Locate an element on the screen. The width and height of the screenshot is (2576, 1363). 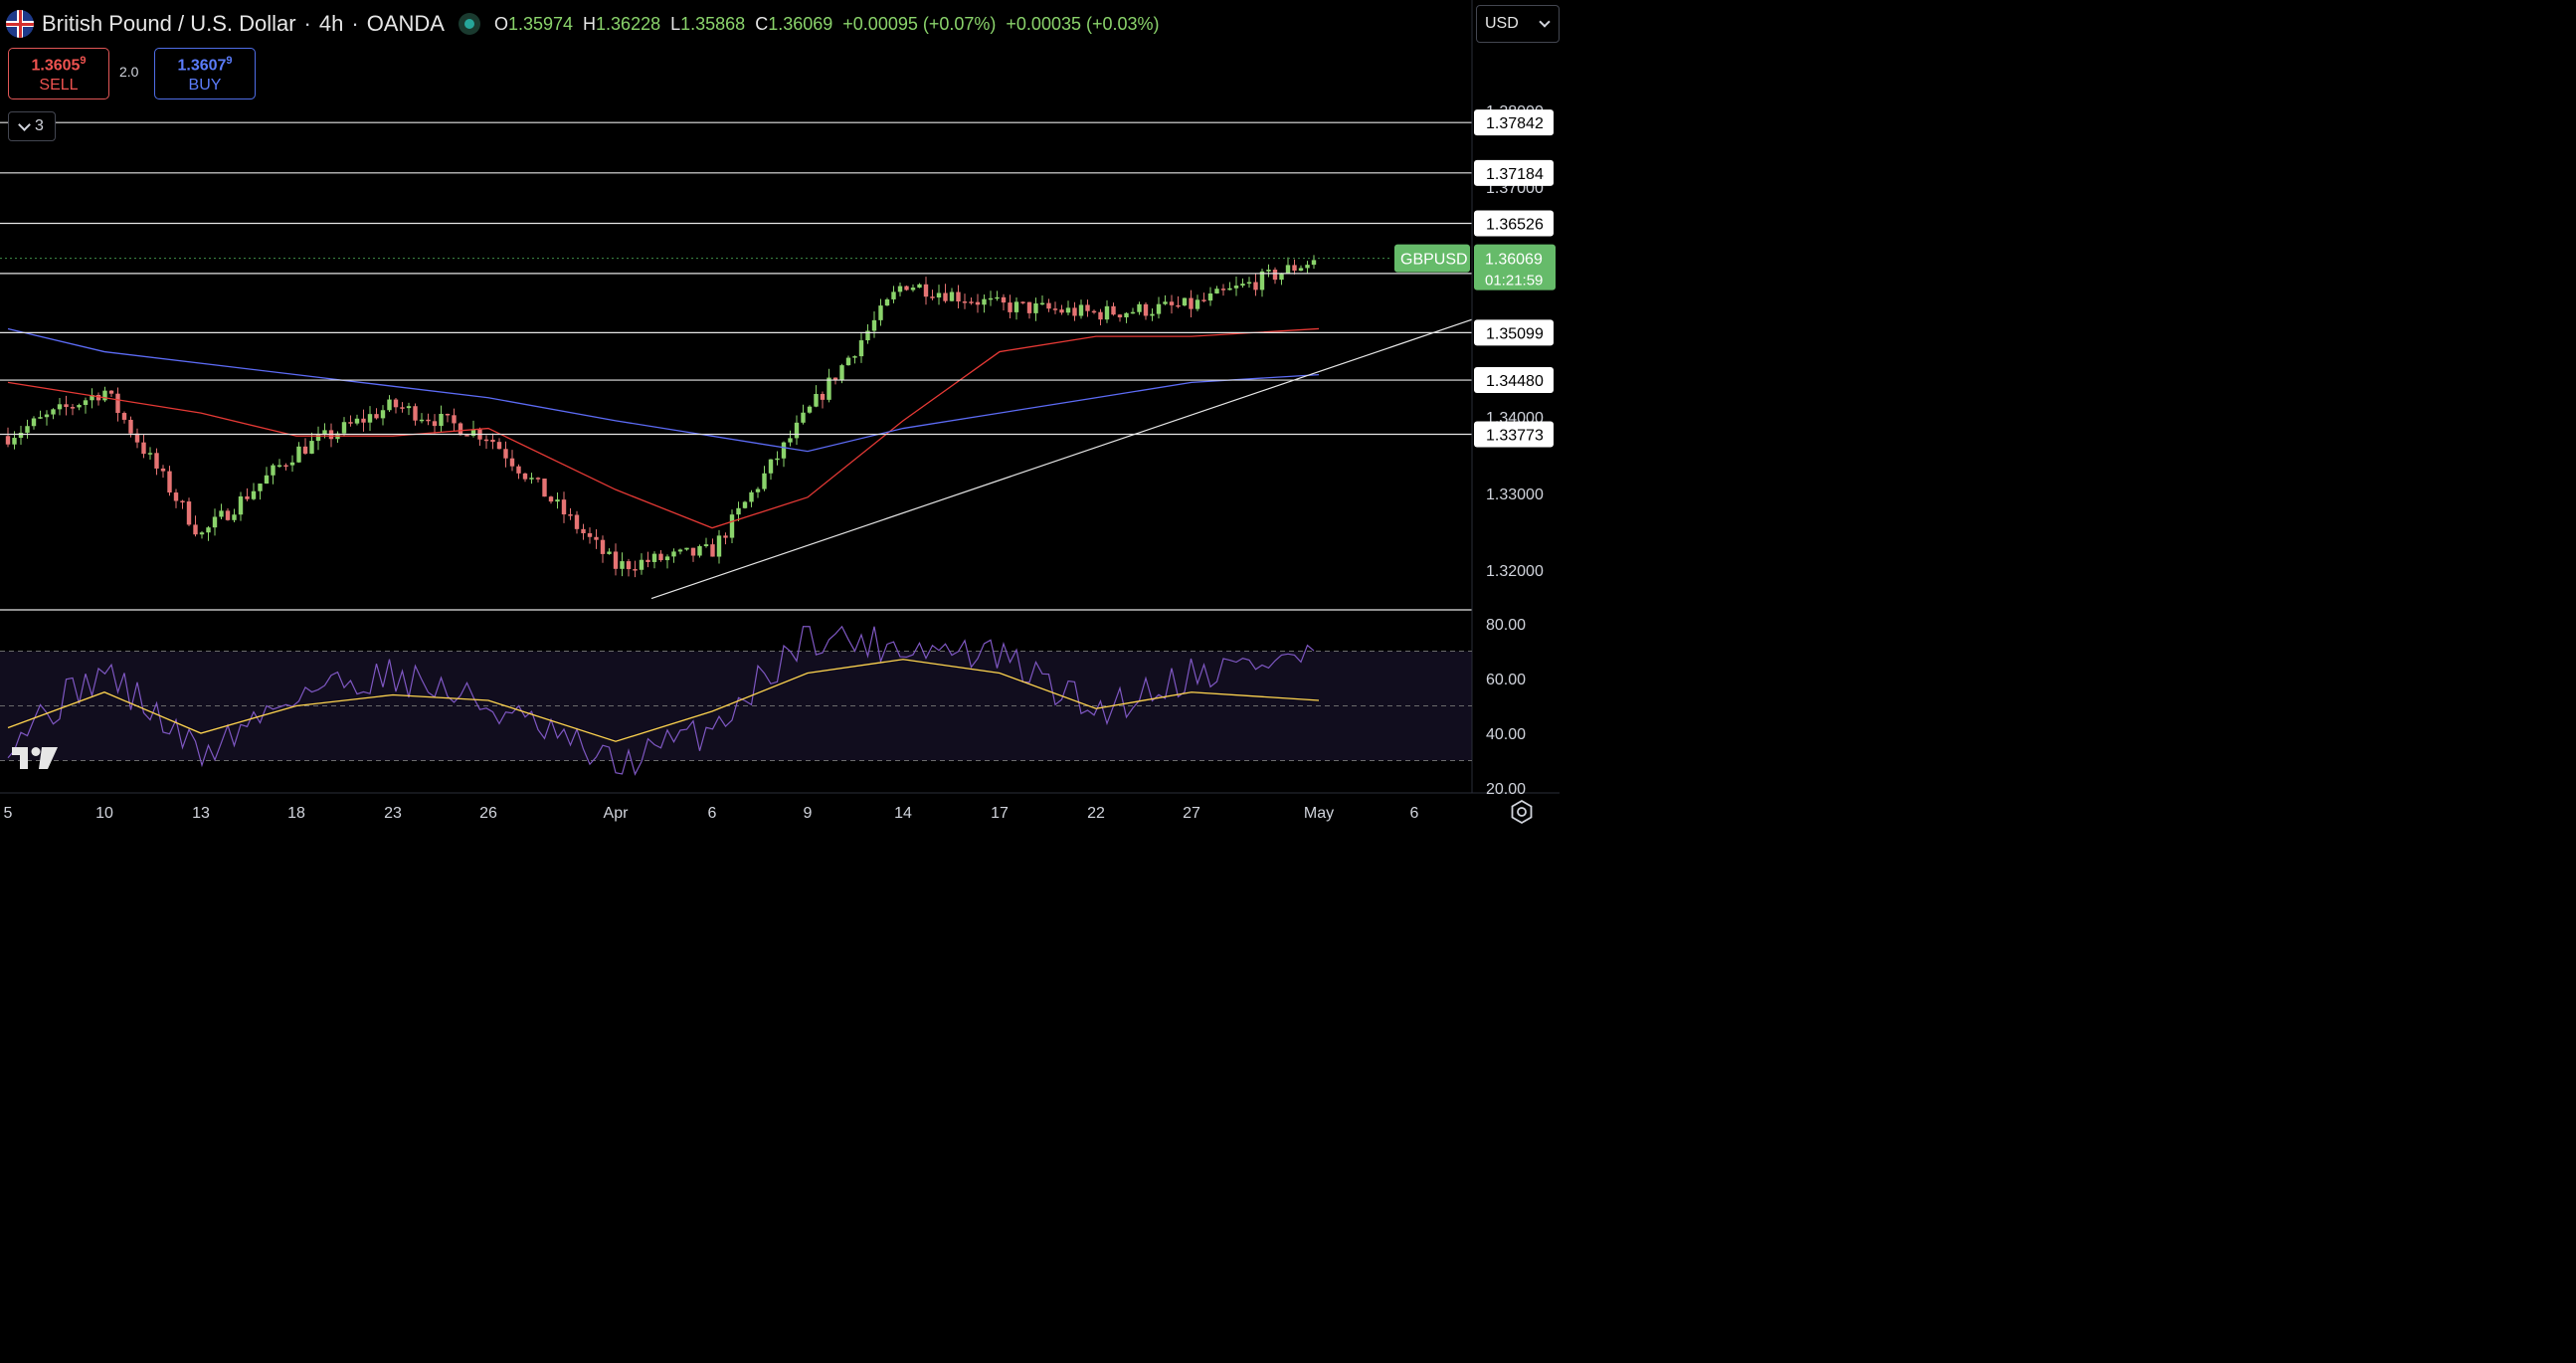
currency-select: USD is located at coordinates (1518, 24).